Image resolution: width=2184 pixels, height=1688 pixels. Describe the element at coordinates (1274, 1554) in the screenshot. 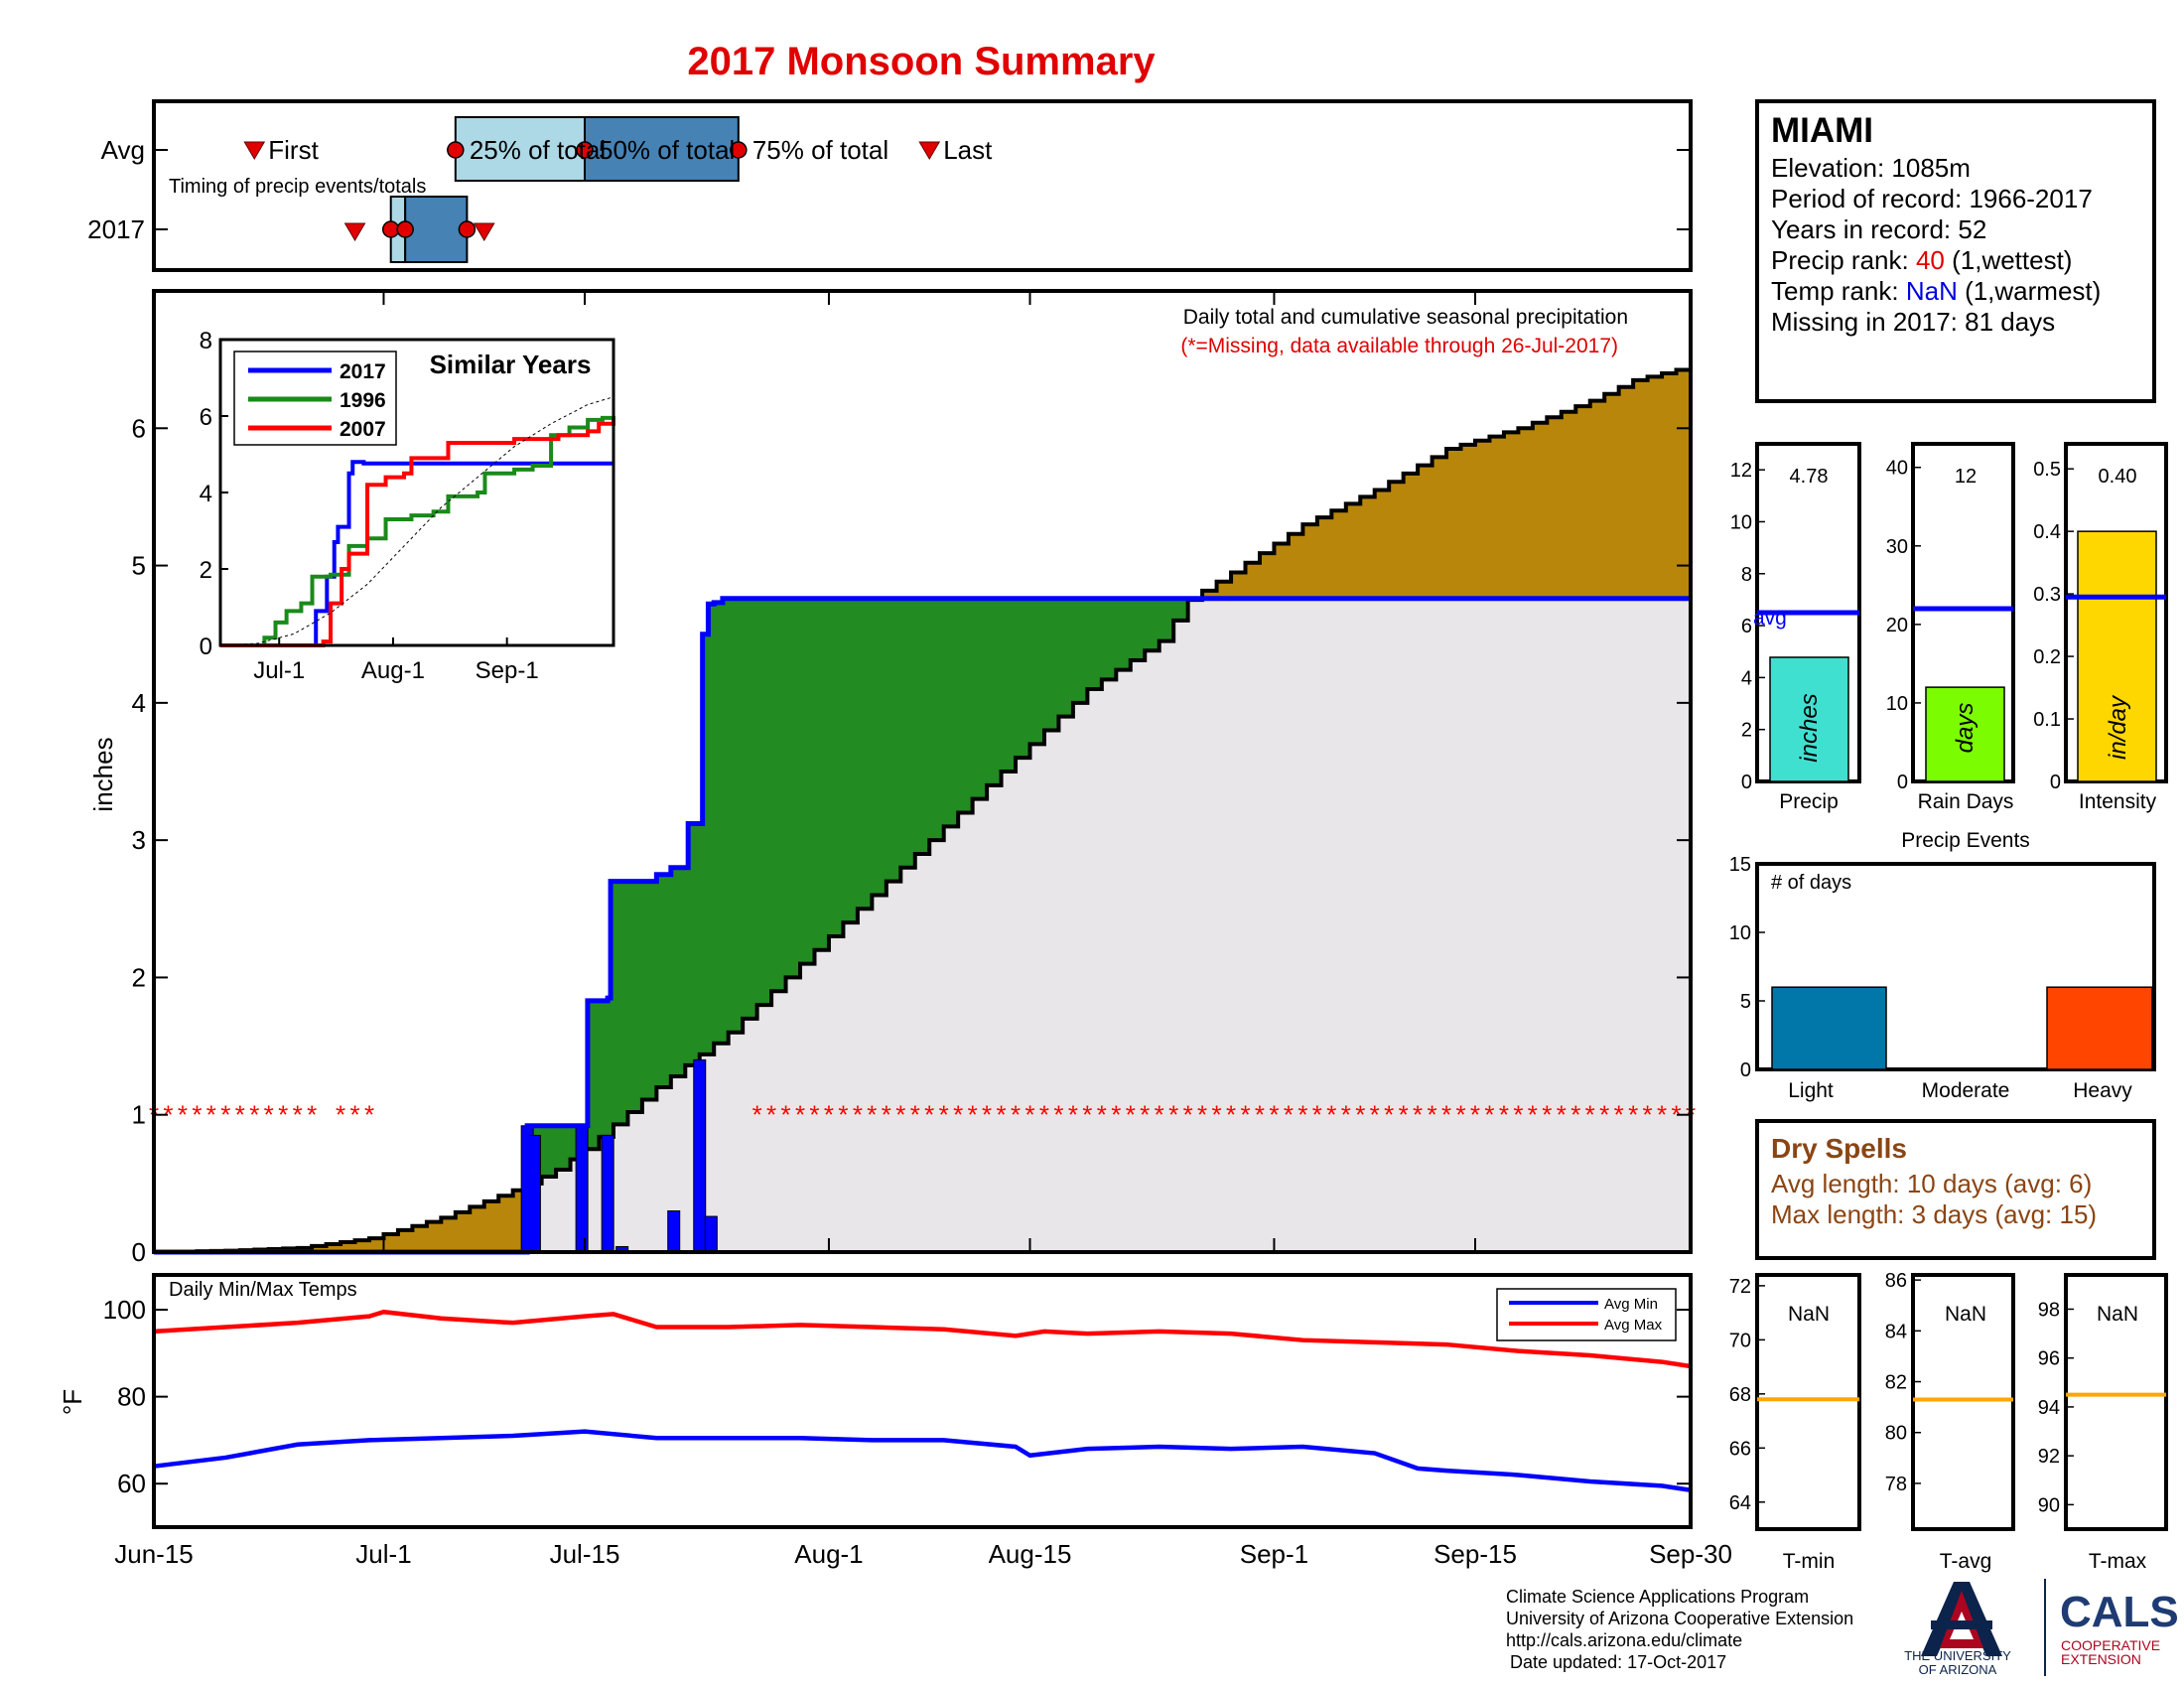

I see `x-tick-label: Sep-1` at that location.